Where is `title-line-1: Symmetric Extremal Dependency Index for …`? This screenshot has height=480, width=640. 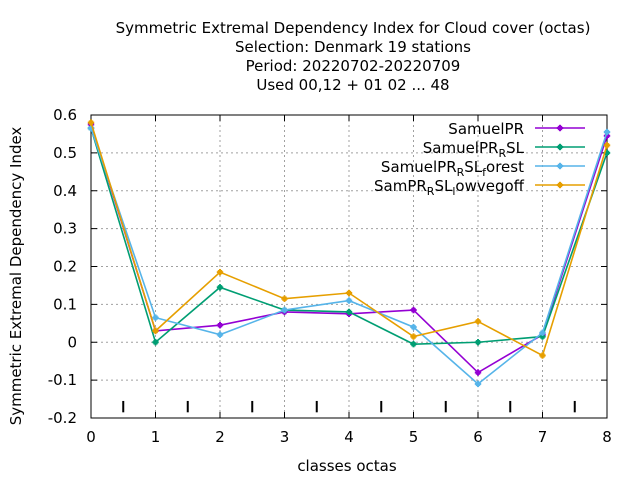
title-line-1: Symmetric Extremal Dependency Index for … is located at coordinates (353, 28).